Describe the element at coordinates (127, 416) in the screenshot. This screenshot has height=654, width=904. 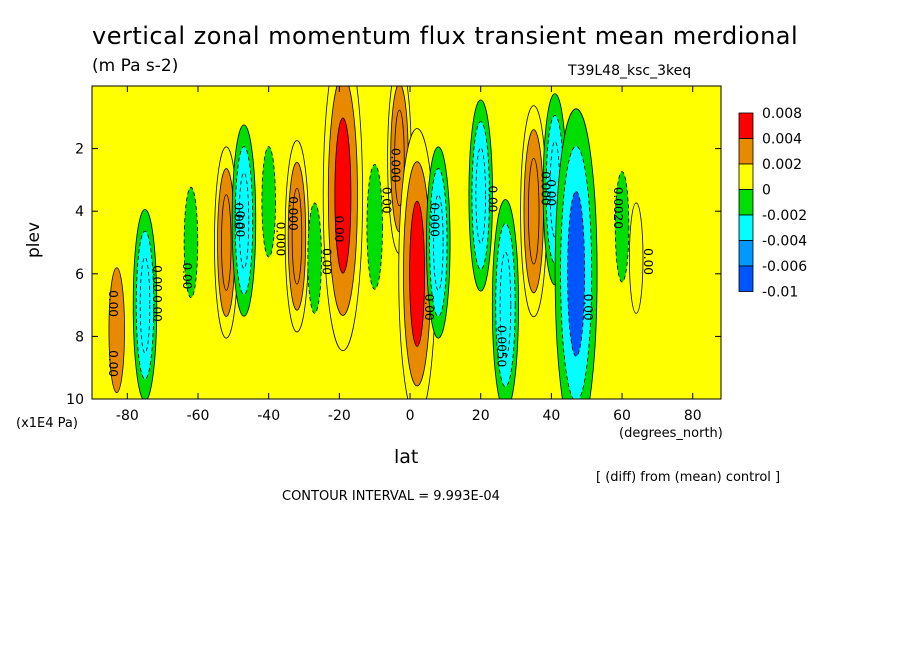
I see `x-tick-label: -80` at that location.